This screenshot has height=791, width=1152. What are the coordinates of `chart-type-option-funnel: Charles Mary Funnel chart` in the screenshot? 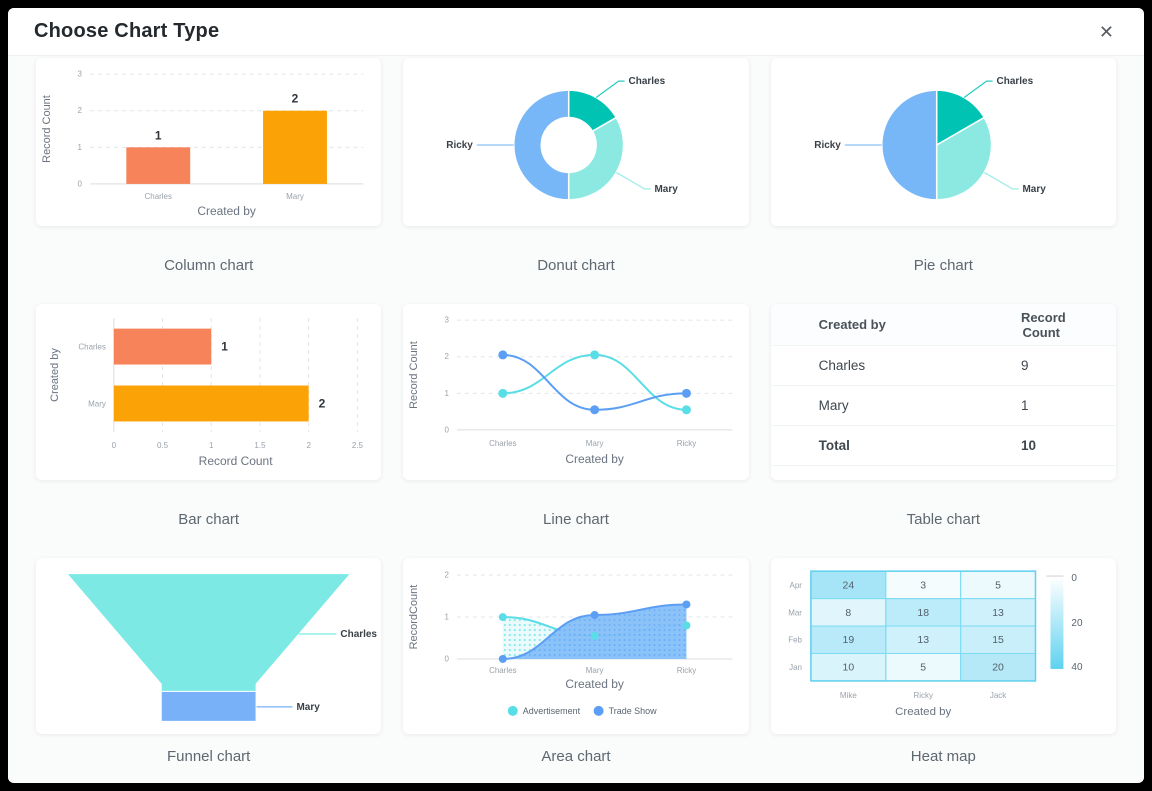 It's located at (209, 668).